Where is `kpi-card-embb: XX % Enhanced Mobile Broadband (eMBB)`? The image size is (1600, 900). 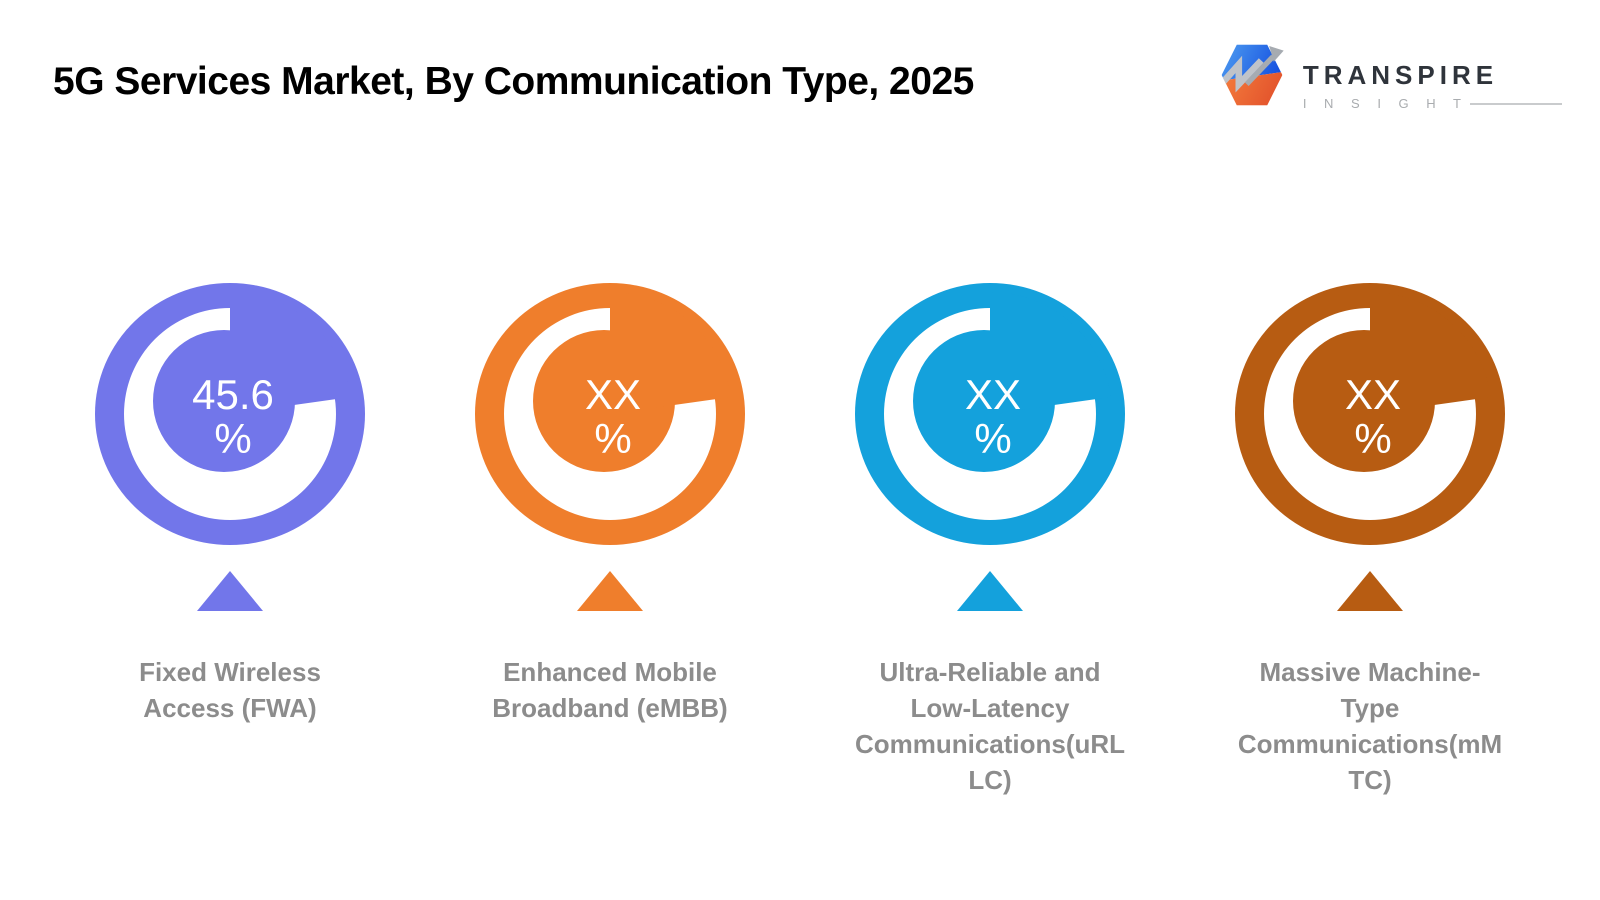
kpi-card-embb: XX % Enhanced Mobile Broadband (eMBB) is located at coordinates (610, 541).